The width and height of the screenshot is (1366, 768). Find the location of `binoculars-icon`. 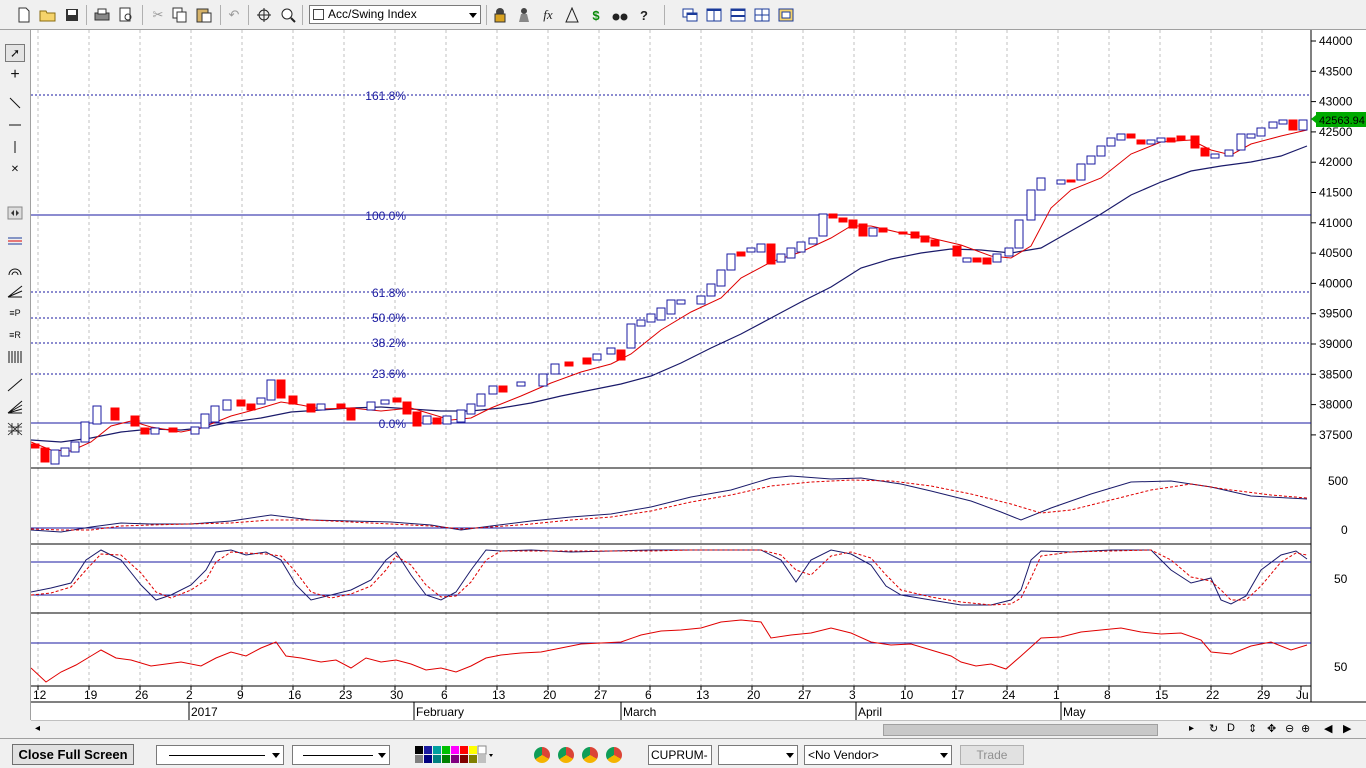

binoculars-icon is located at coordinates (620, 15).